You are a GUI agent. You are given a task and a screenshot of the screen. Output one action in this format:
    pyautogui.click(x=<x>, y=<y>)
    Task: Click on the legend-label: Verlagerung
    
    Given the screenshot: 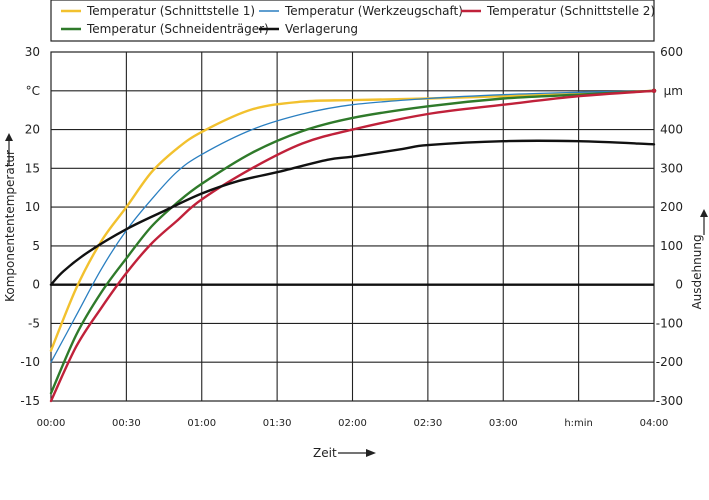 What is the action you would take?
    pyautogui.click(x=321, y=29)
    